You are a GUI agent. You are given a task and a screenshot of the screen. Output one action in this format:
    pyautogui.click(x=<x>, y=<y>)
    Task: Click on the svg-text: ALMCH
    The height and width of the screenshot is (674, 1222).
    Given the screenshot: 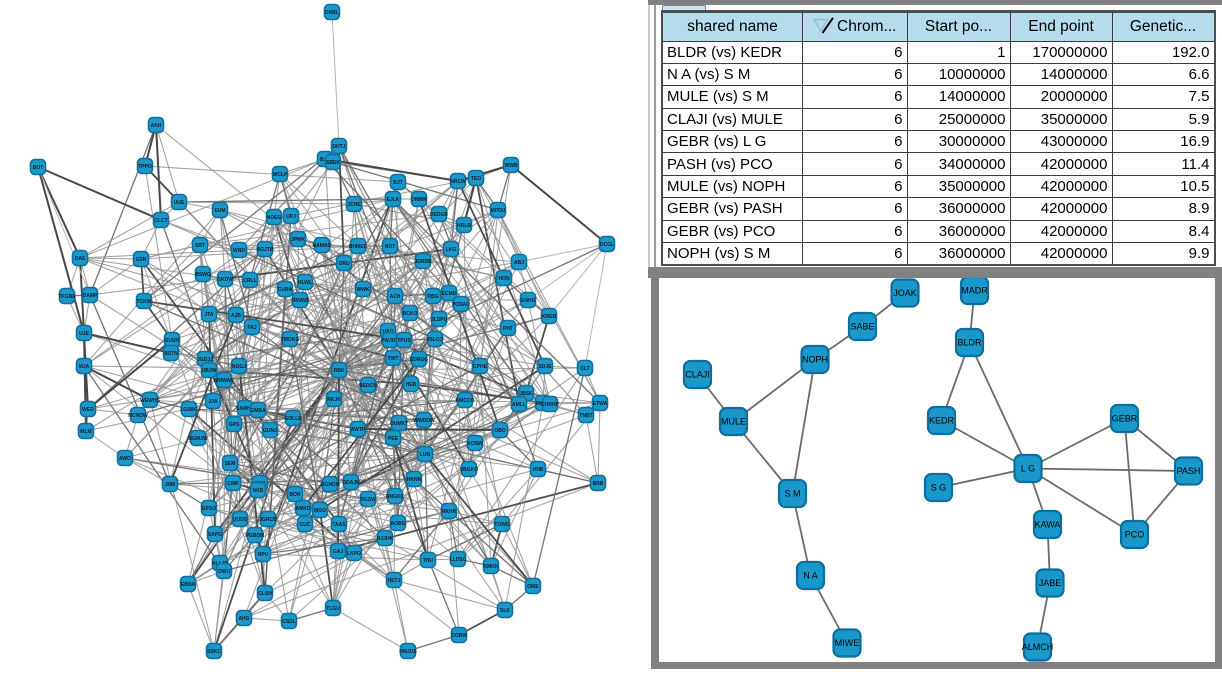 What is the action you would take?
    pyautogui.click(x=1038, y=647)
    